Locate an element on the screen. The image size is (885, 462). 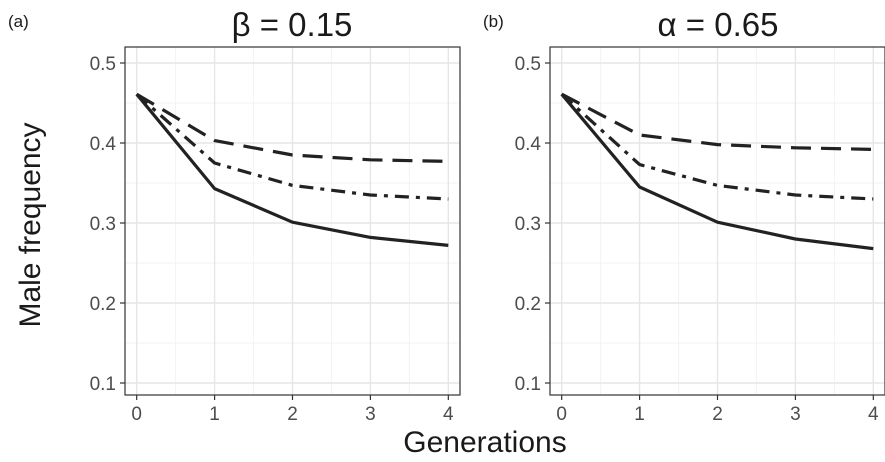
panel-label: (a) is located at coordinates (18, 21).